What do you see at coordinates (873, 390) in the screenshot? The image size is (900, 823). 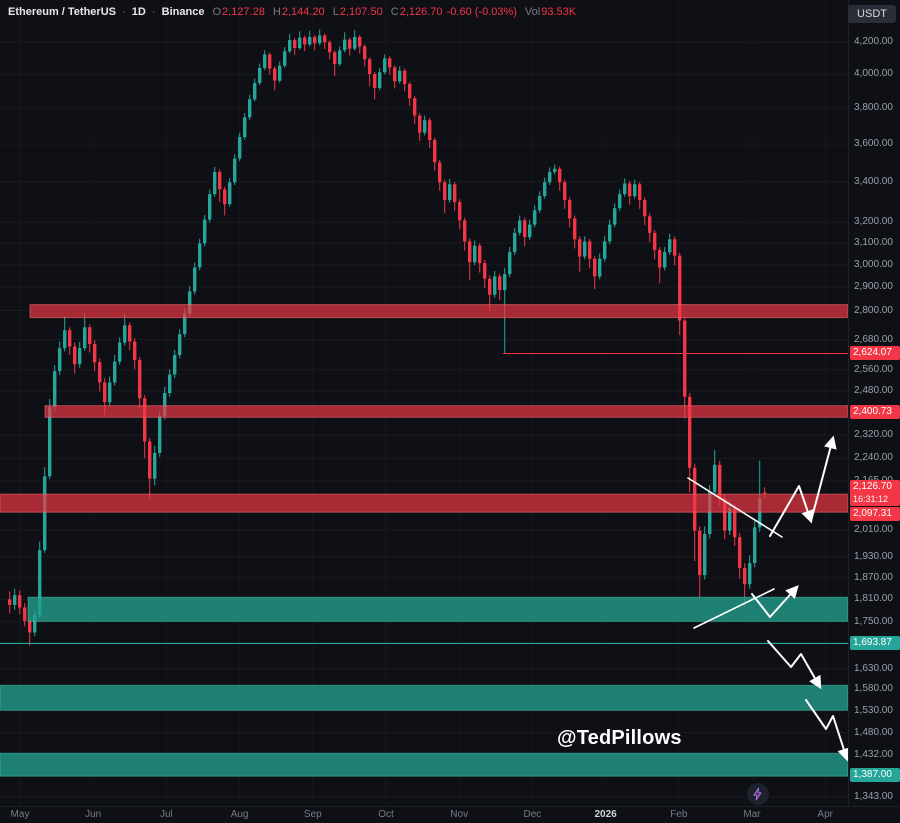 I see `price-tick: 2,480.00` at bounding box center [873, 390].